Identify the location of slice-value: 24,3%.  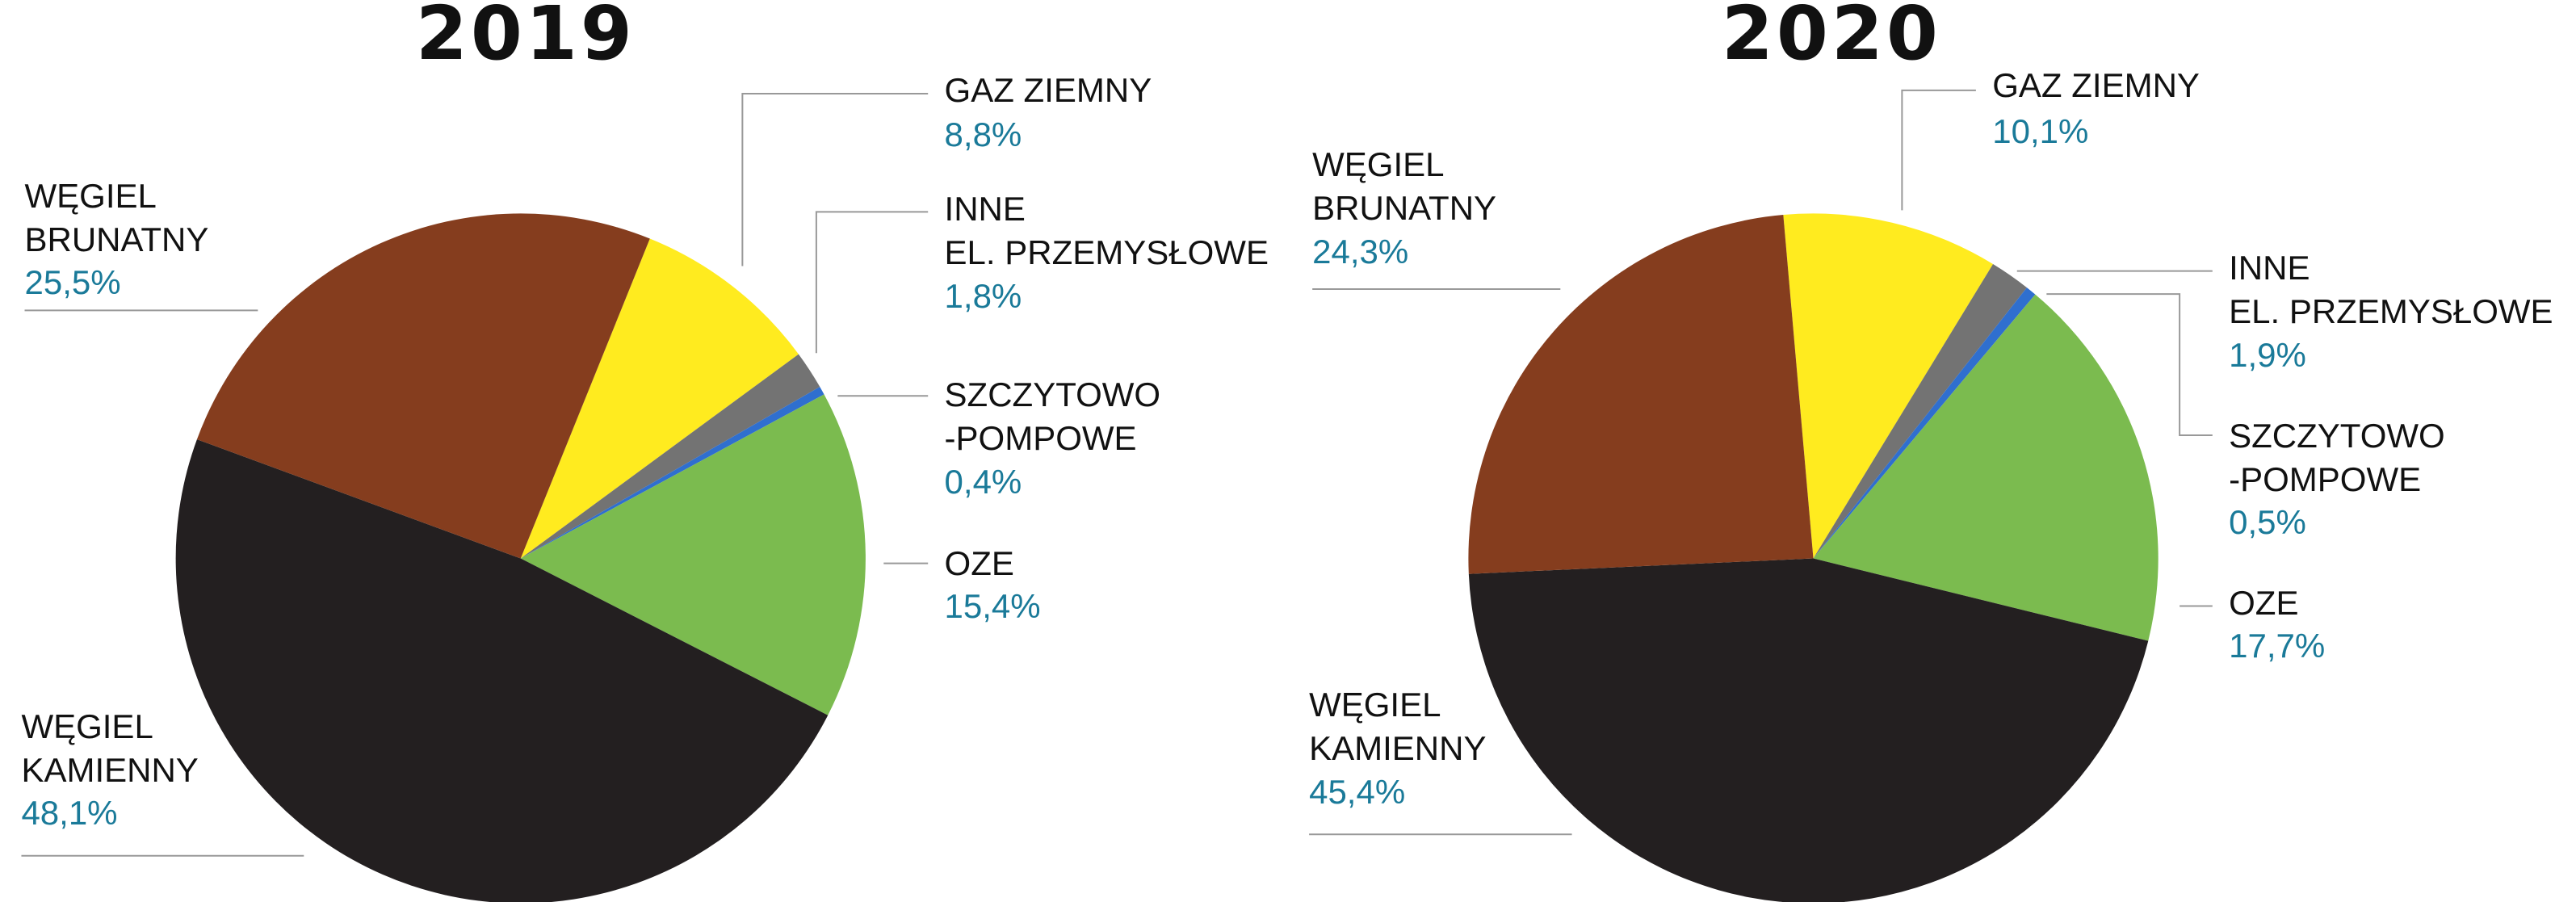
(1360, 251).